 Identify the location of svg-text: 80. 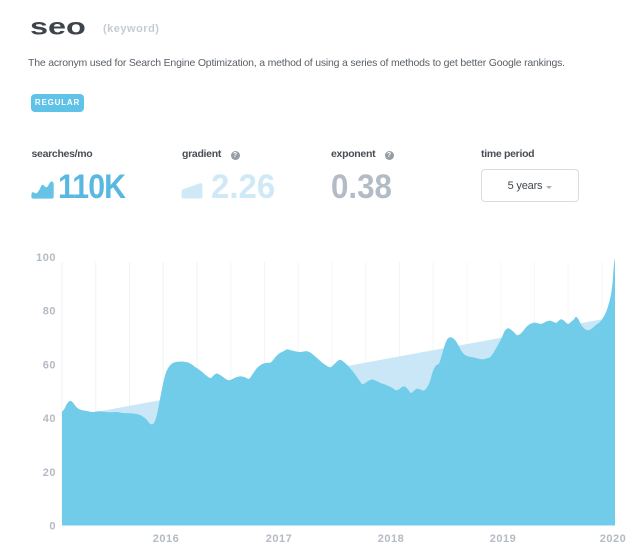
(49, 312).